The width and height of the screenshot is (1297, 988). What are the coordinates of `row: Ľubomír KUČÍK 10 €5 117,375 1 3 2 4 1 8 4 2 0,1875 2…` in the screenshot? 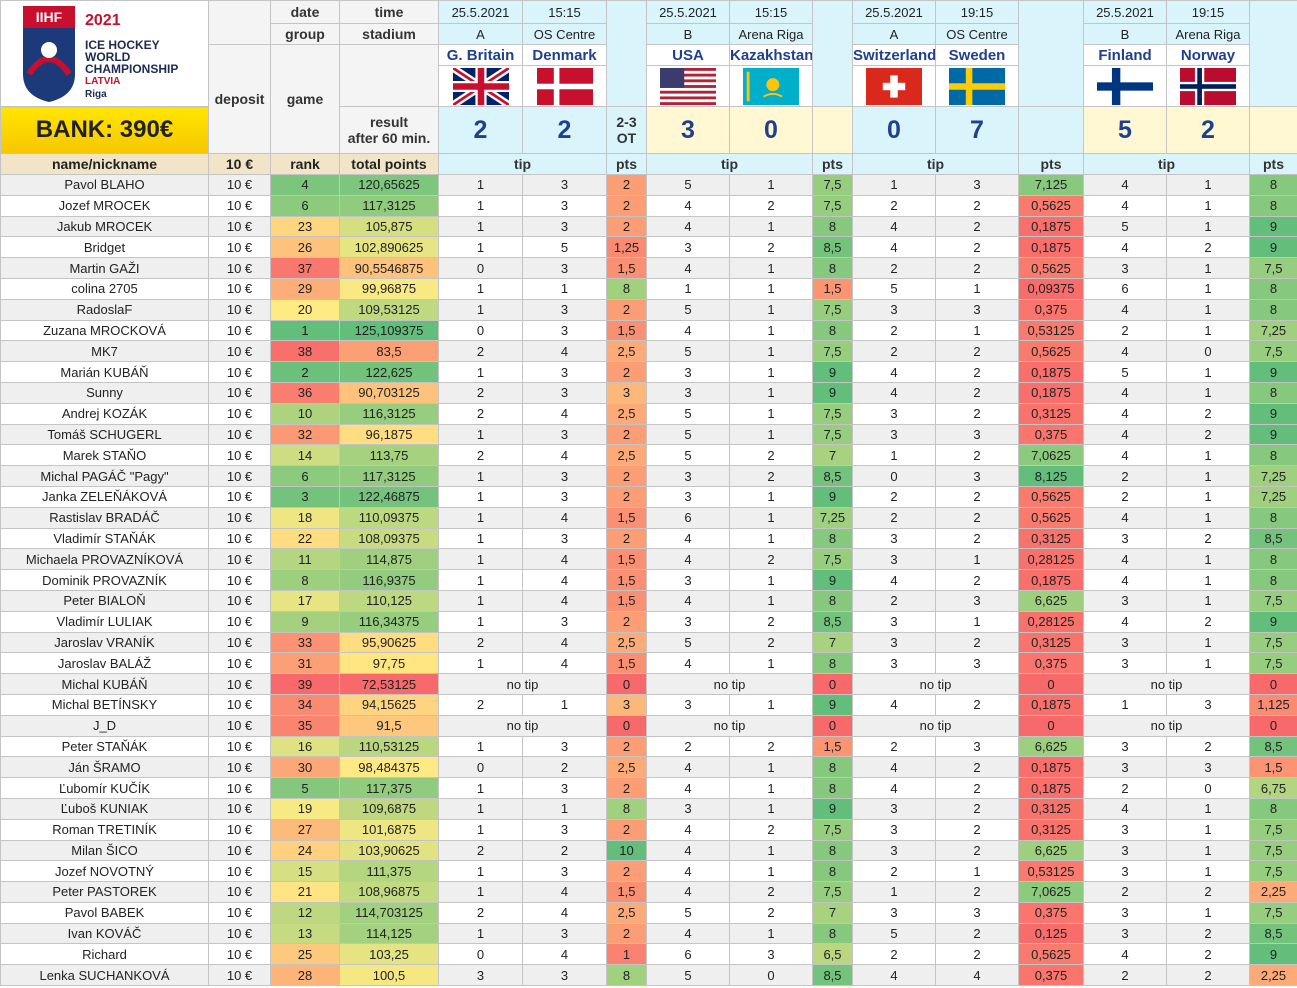 It's located at (648, 788).